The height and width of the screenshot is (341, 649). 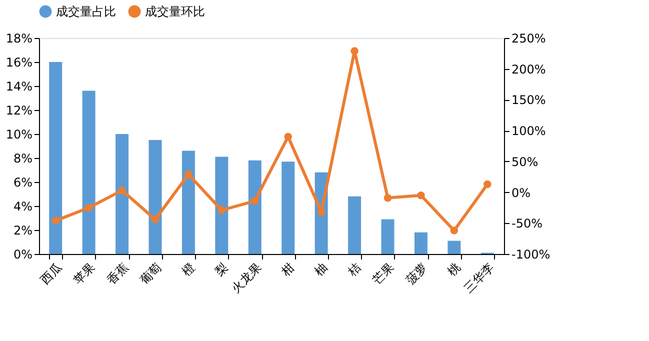 I want to click on x-tick-label: 桔, so click(x=354, y=270).